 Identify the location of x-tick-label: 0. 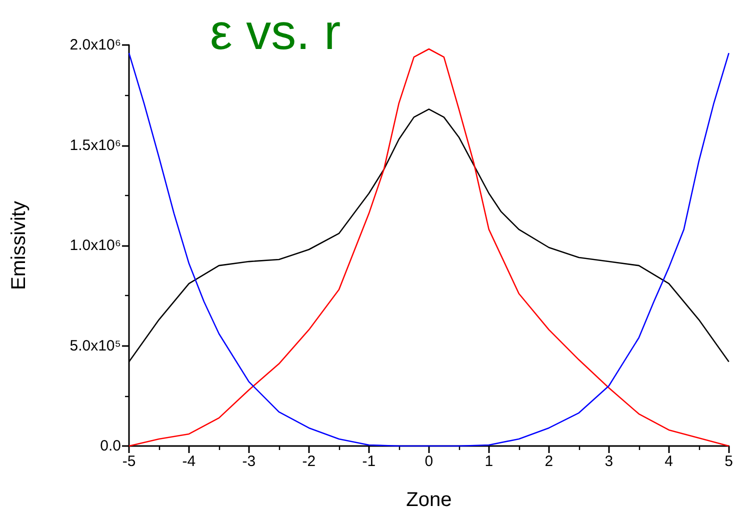
(429, 461).